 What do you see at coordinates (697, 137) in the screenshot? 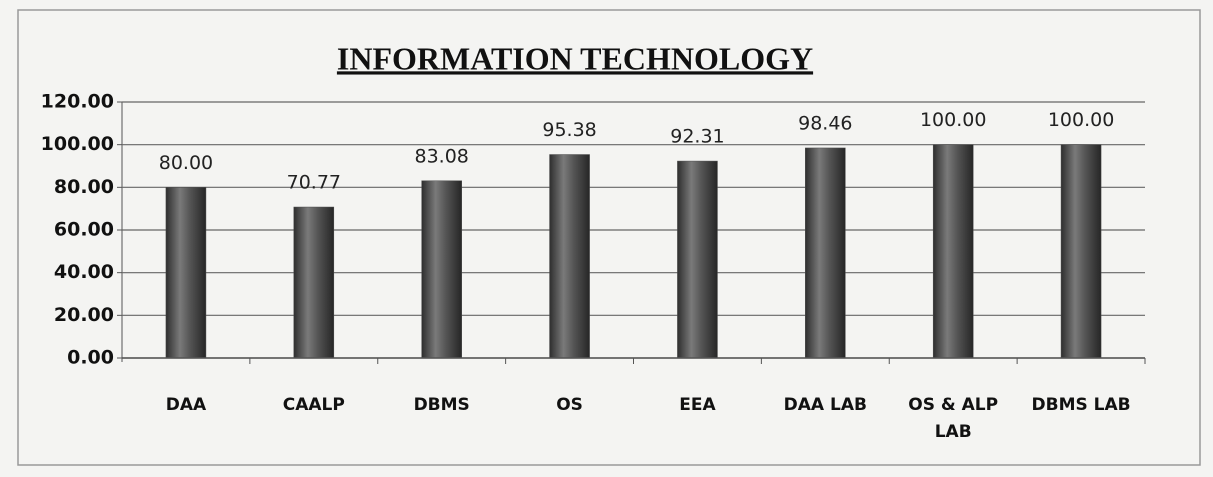
I see `value-label: 92.31` at bounding box center [697, 137].